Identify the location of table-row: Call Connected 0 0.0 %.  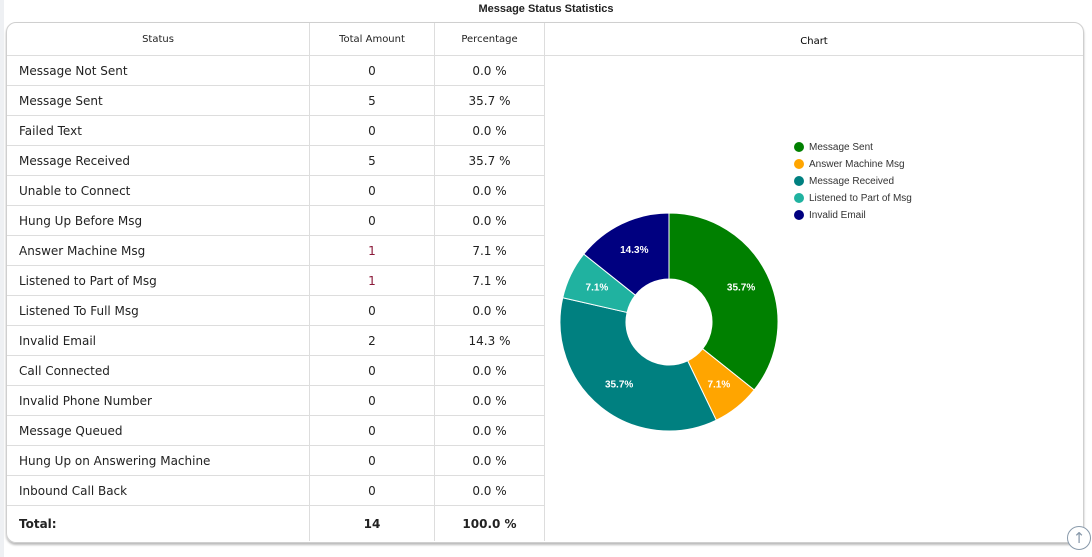
(276, 370).